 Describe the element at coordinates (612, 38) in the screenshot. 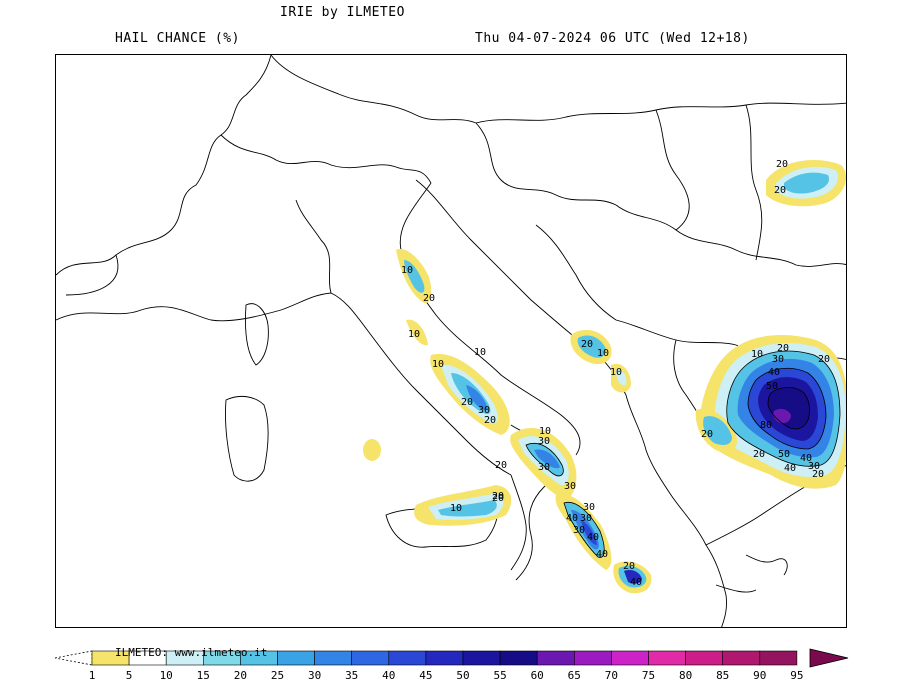

I see `valid-time-label: Thu 04-07-2024 06 UTC (Wed 12+18)` at that location.